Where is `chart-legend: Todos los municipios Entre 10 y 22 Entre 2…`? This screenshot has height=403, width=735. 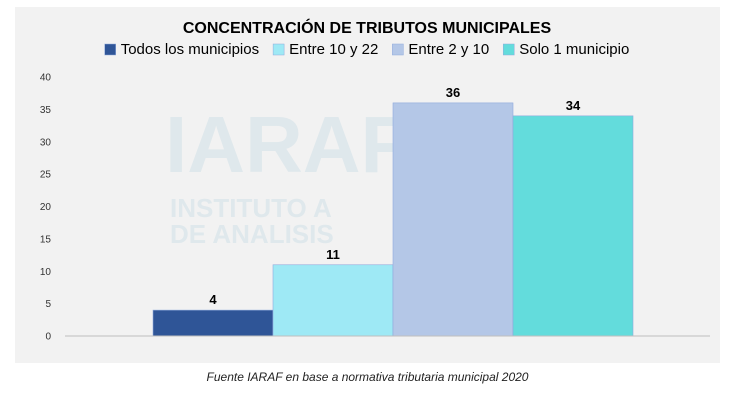
chart-legend: Todos los municipios Entre 10 y 22 Entre 2… is located at coordinates (366, 49).